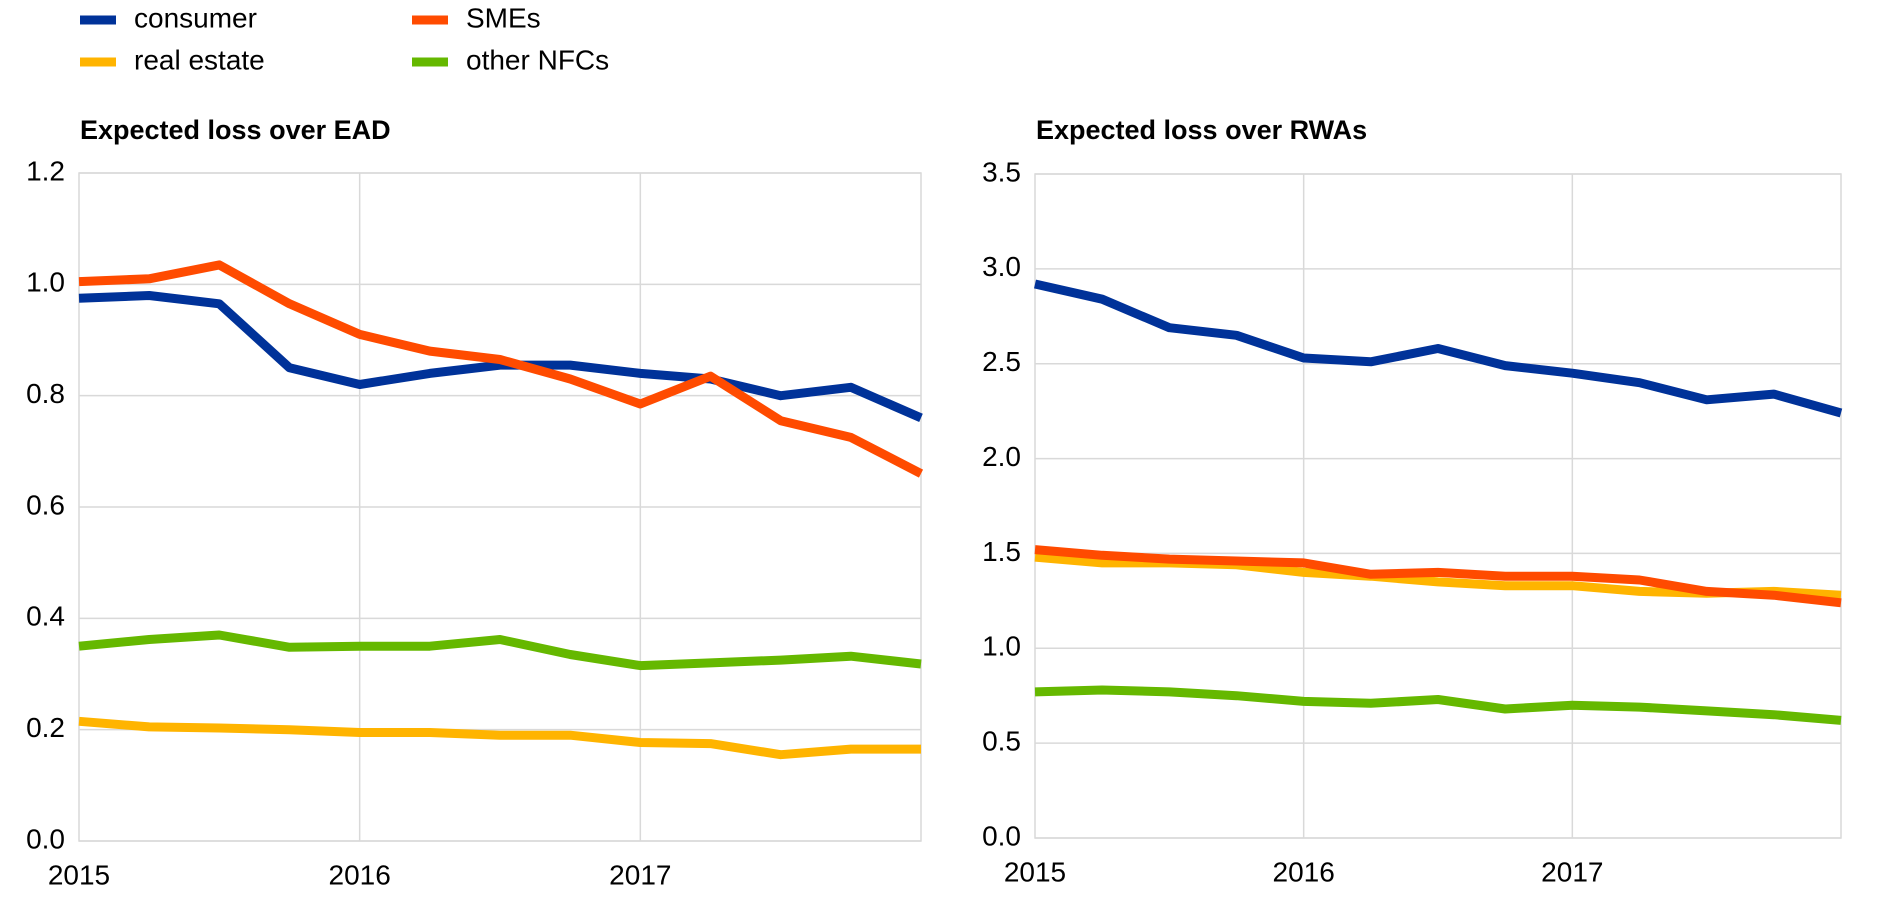 The image size is (1890, 898). Describe the element at coordinates (1001, 171) in the screenshot. I see `y-tick-label: 3.5` at that location.